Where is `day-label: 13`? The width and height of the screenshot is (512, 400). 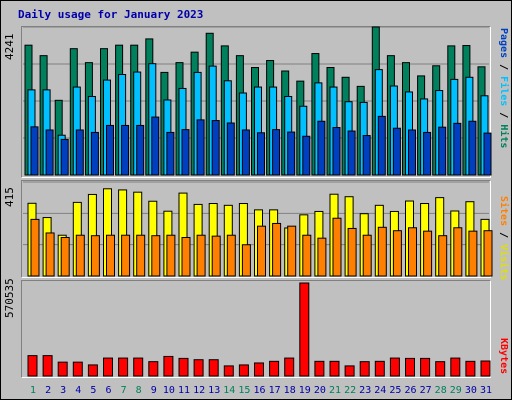
day-label: 13 is located at coordinates (214, 390).